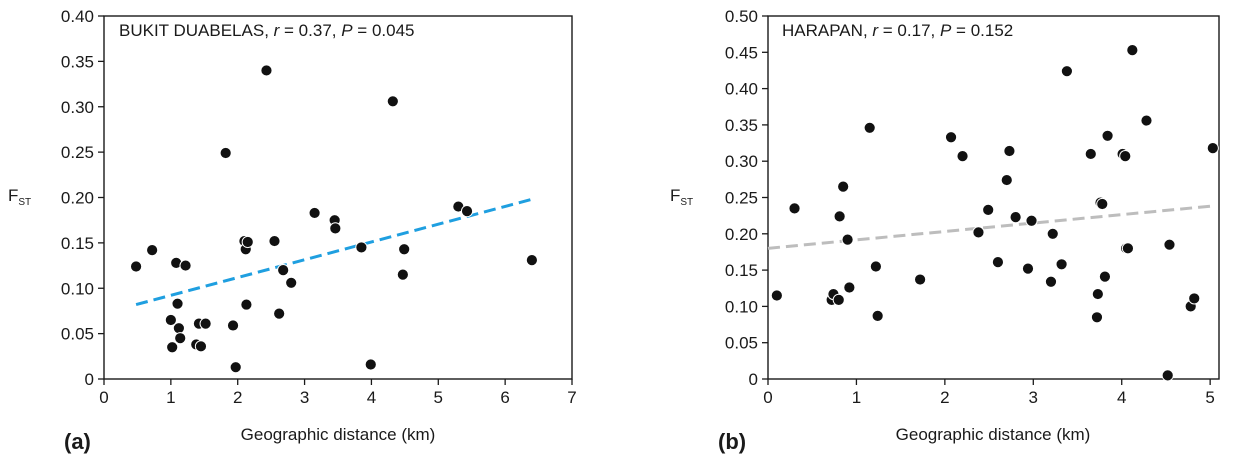  I want to click on trend-line-a, so click(334, 252).